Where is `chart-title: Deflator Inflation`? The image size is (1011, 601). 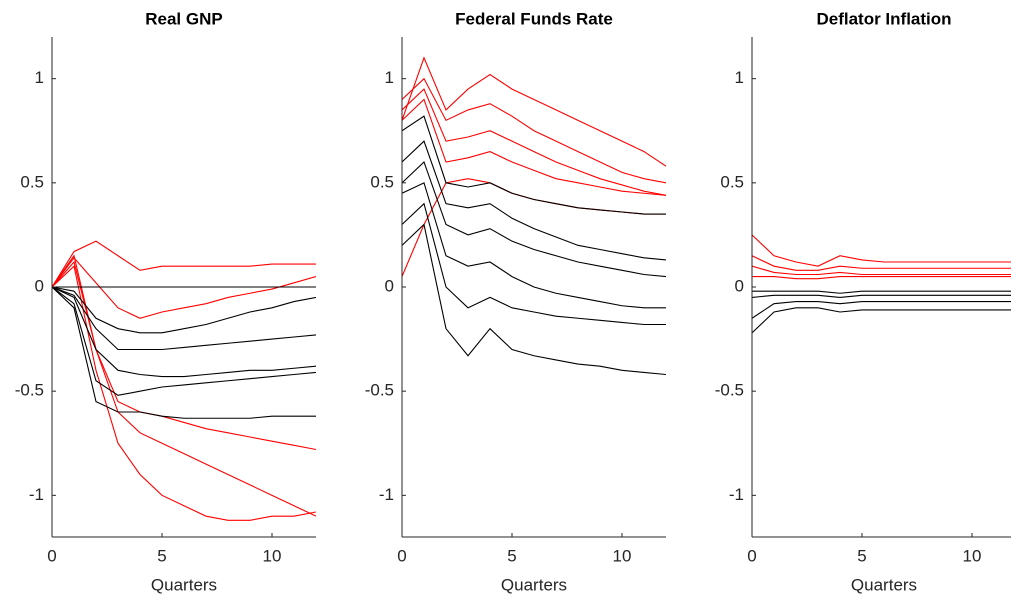 chart-title: Deflator Inflation is located at coordinates (883, 18).